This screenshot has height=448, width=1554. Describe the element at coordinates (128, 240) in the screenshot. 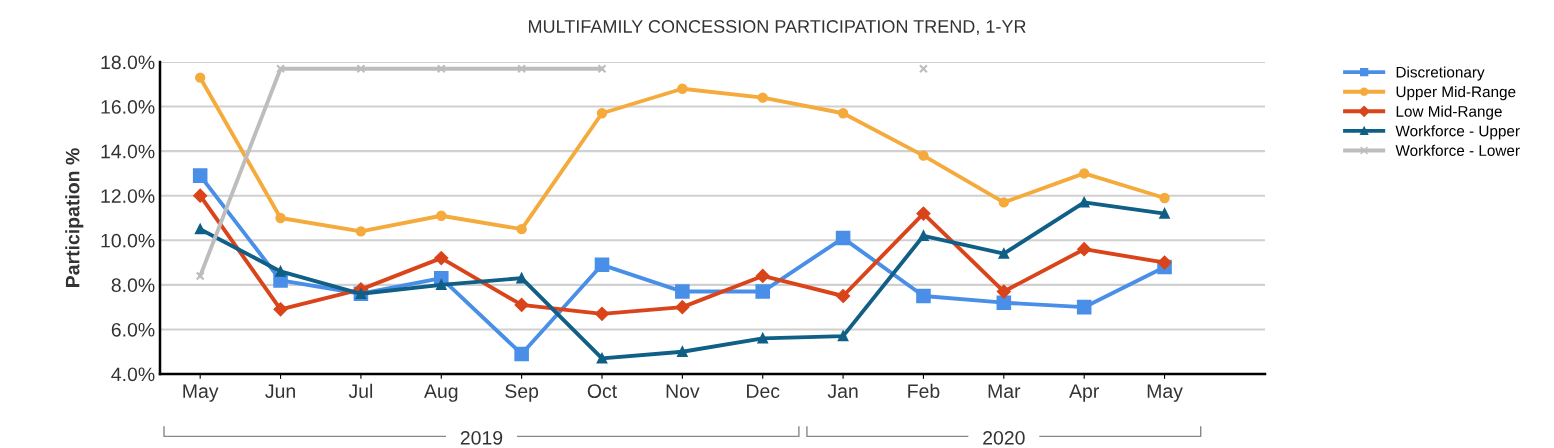

I see `y-tick-label: 10.0%` at that location.